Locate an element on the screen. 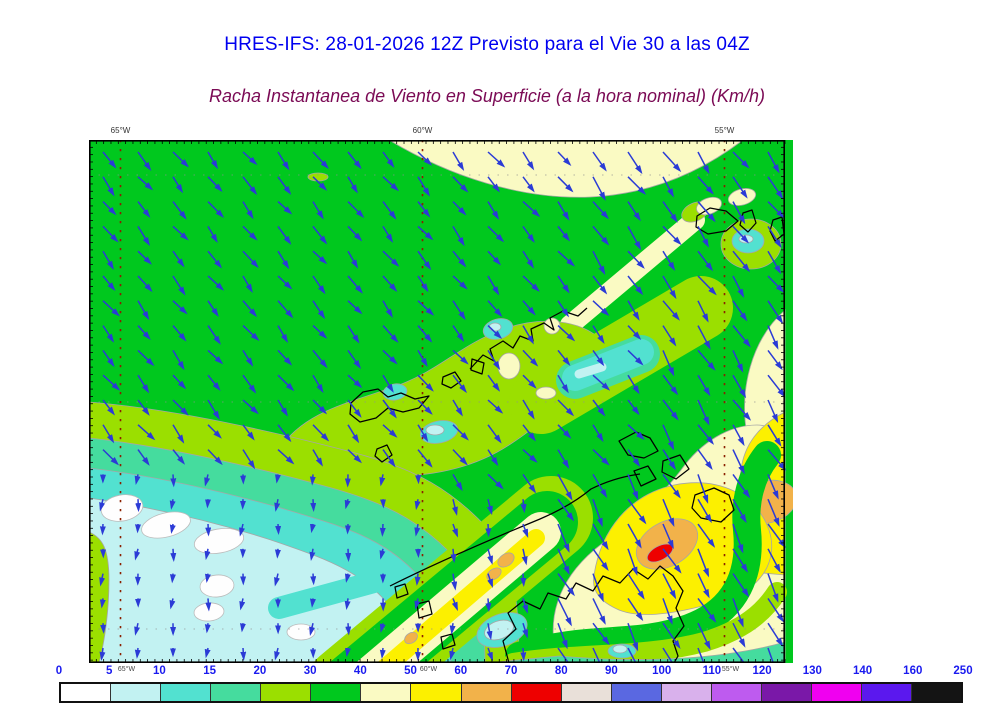  colorbar-tick-label: 160 is located at coordinates (913, 671).